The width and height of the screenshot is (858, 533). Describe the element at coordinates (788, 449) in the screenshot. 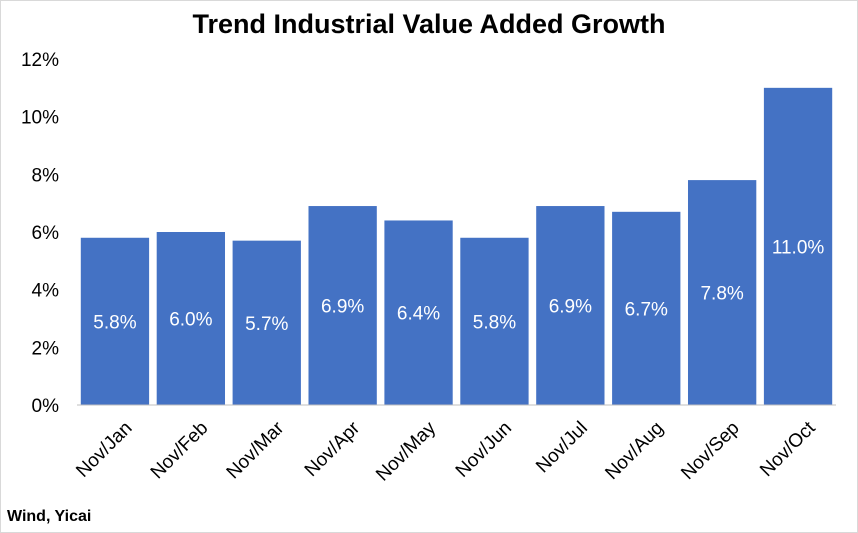

I see `x-tick-label: Nov/Oct` at that location.